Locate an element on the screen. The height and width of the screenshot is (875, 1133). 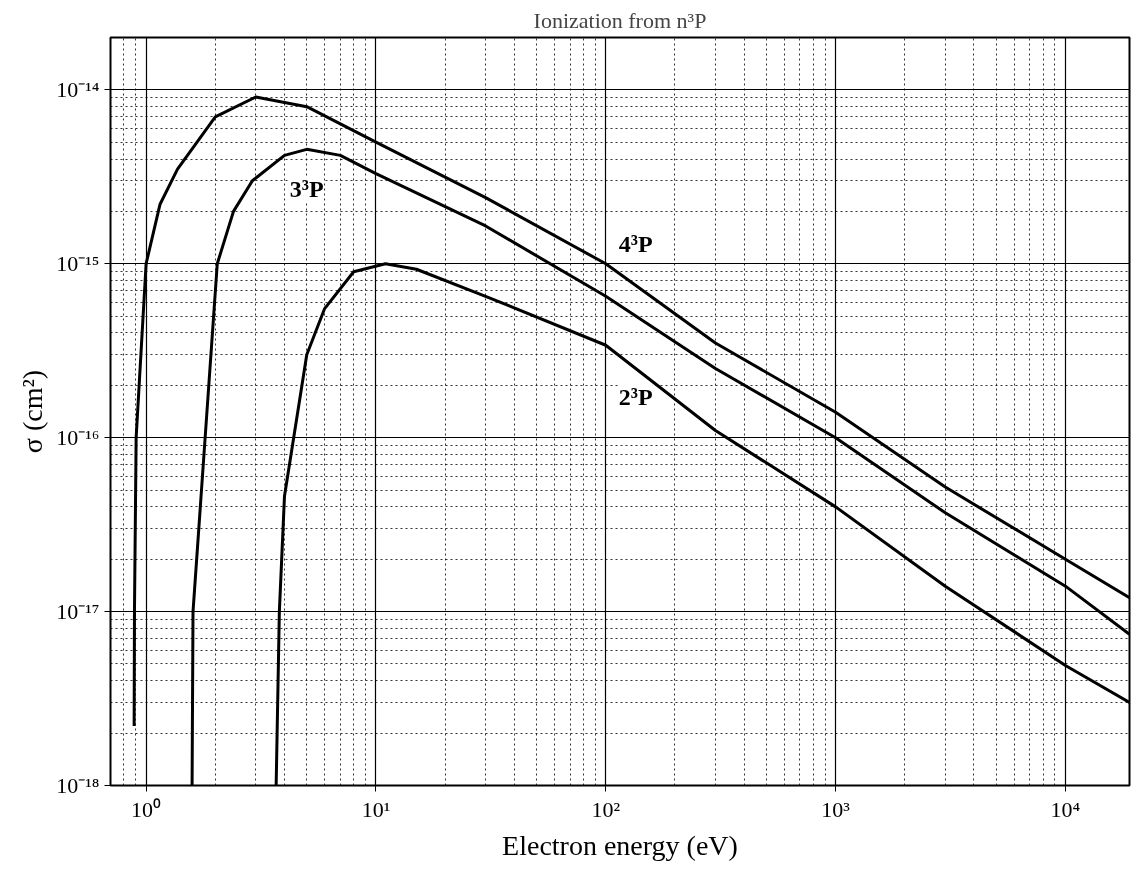
x-tick-label: 10² is located at coordinates (606, 809).